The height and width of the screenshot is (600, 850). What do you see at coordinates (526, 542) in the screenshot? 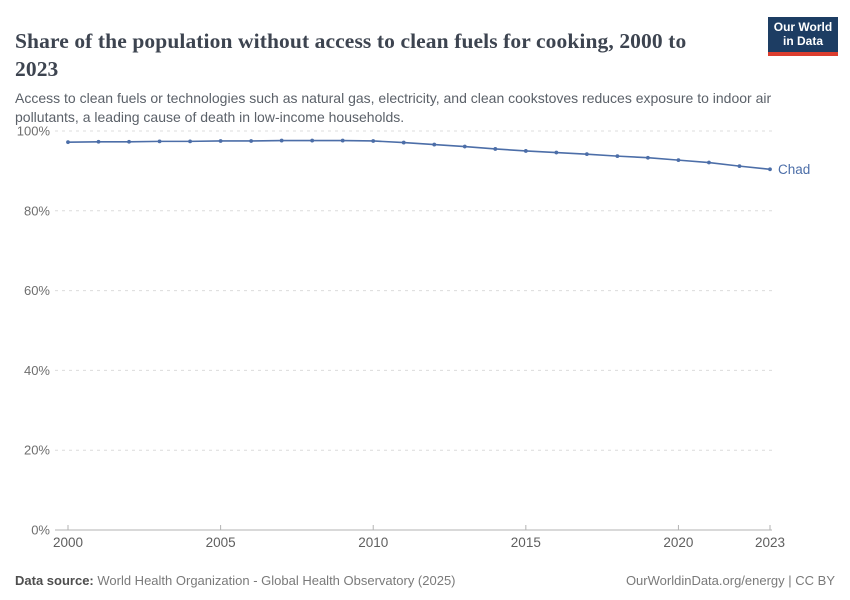
I see `x-axis-tick-label: 2015` at bounding box center [526, 542].